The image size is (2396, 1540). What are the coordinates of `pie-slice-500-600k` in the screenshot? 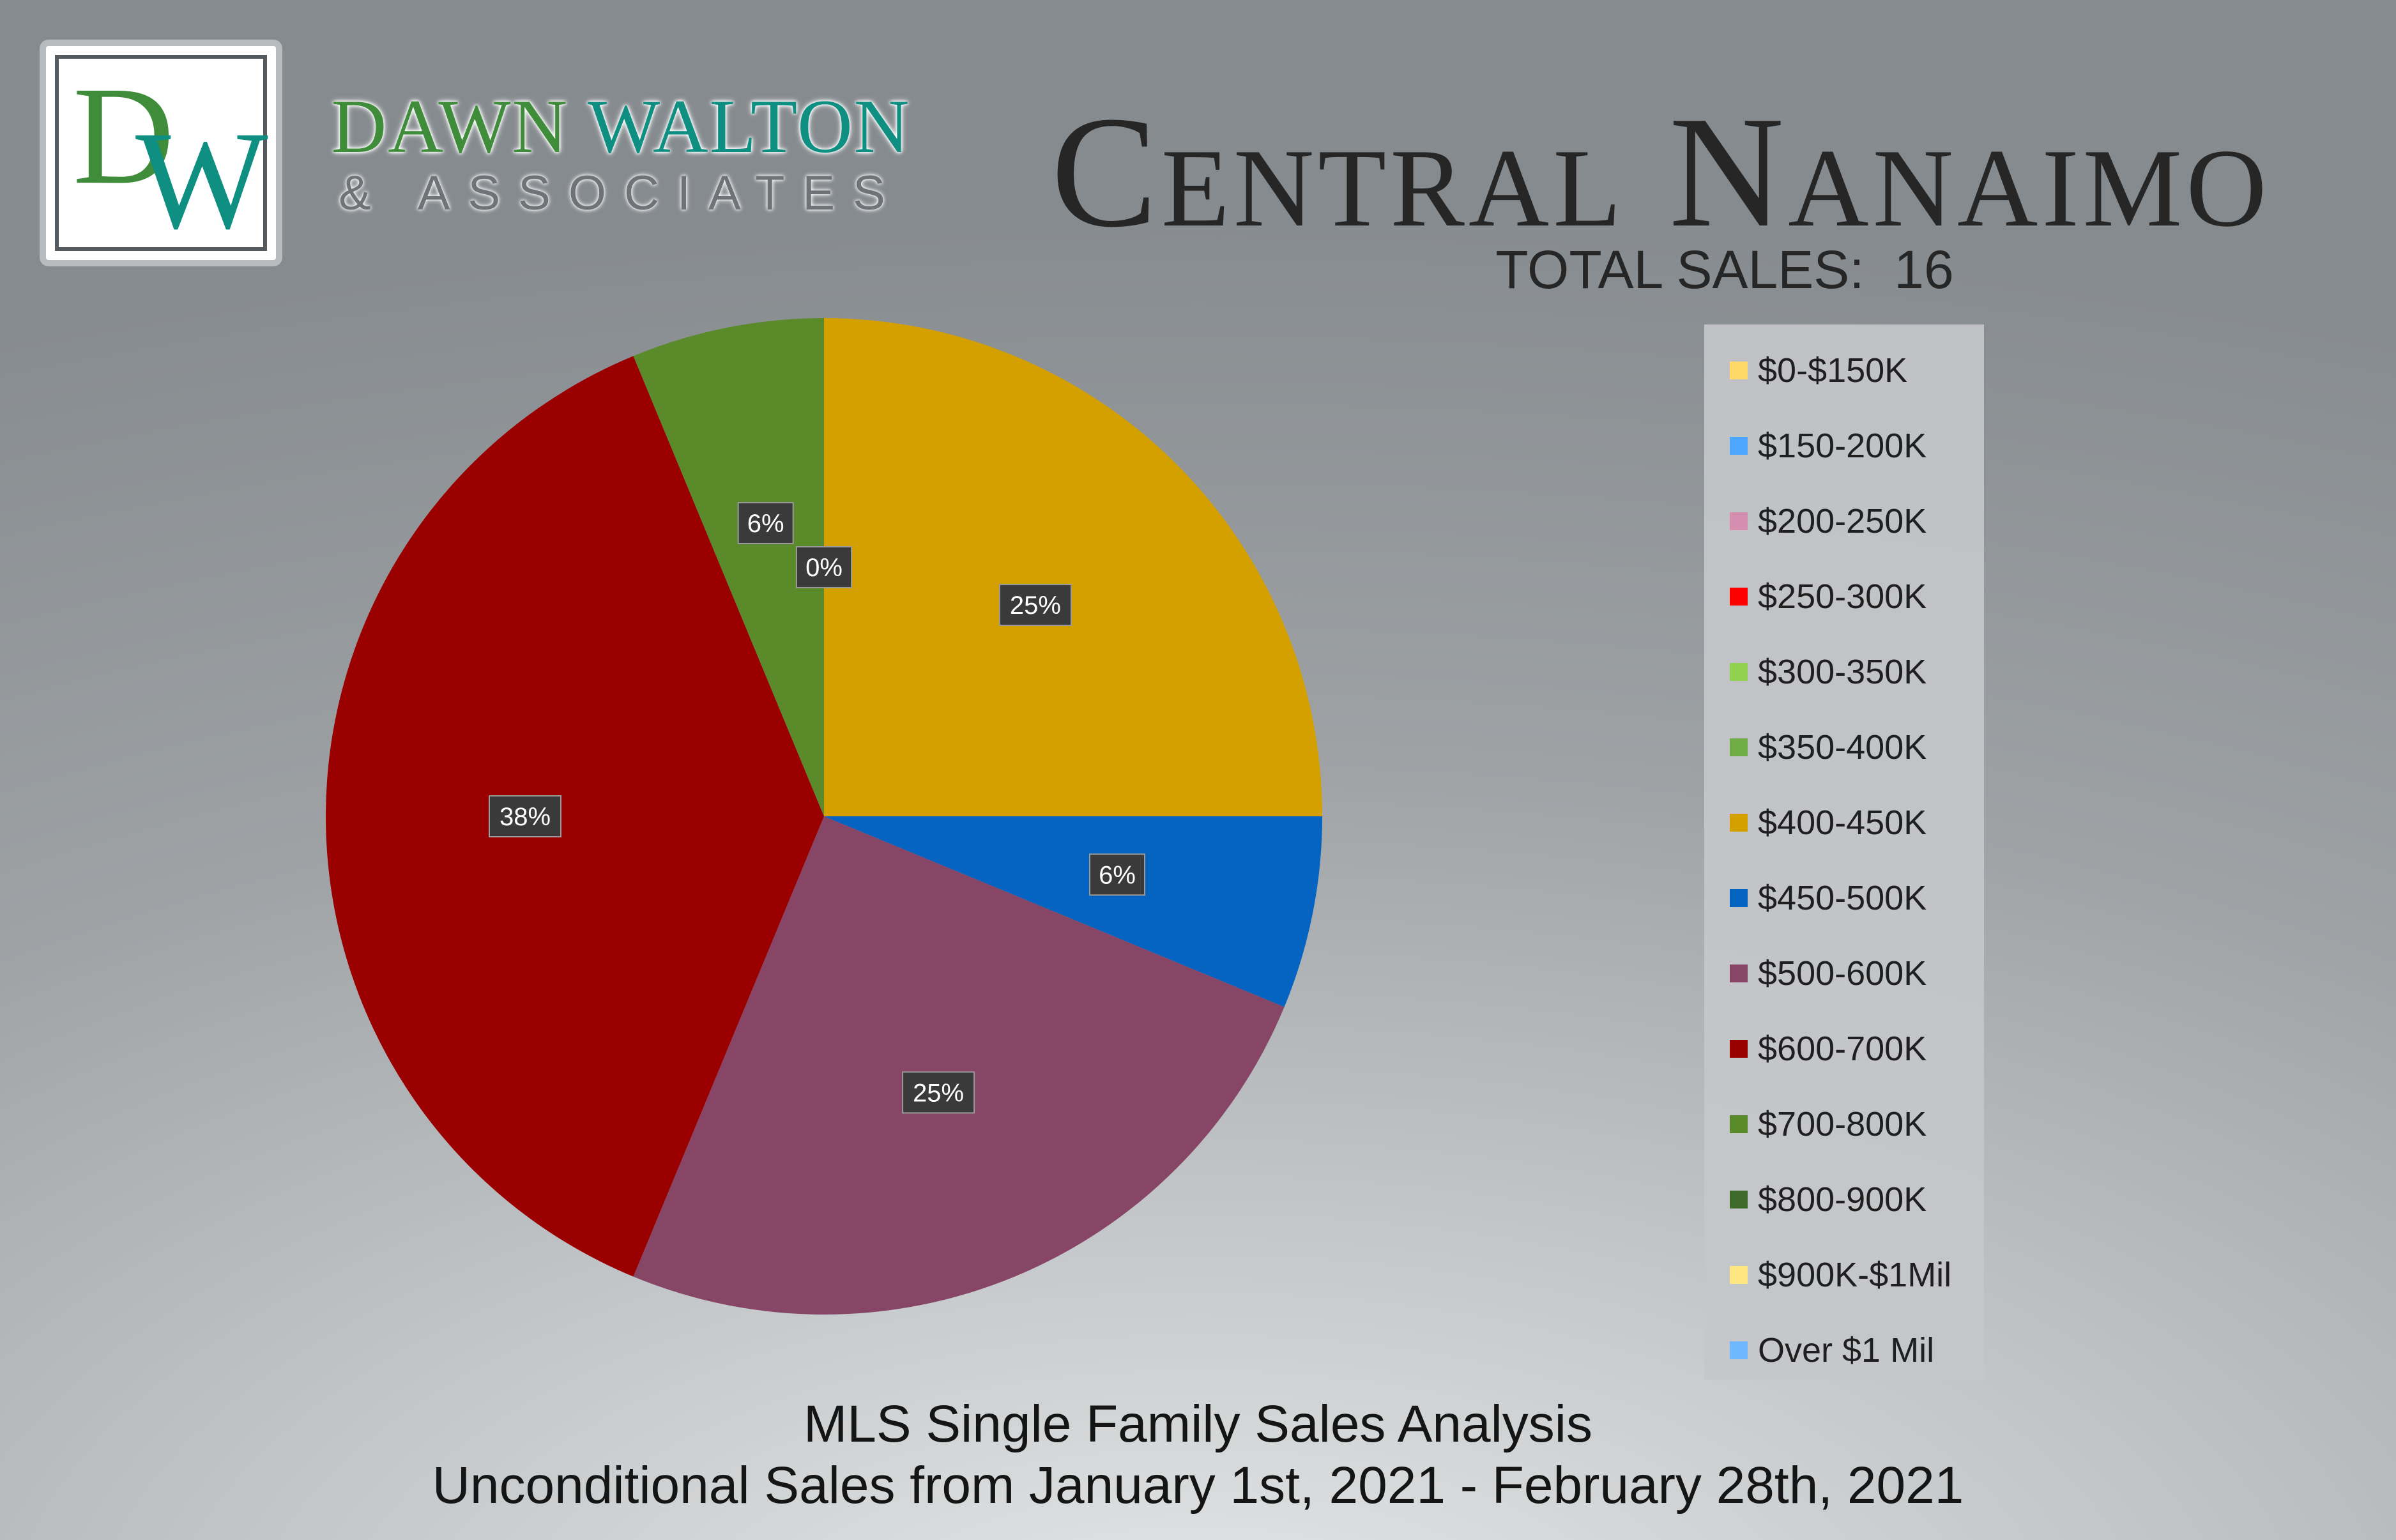 It's located at (959, 1065).